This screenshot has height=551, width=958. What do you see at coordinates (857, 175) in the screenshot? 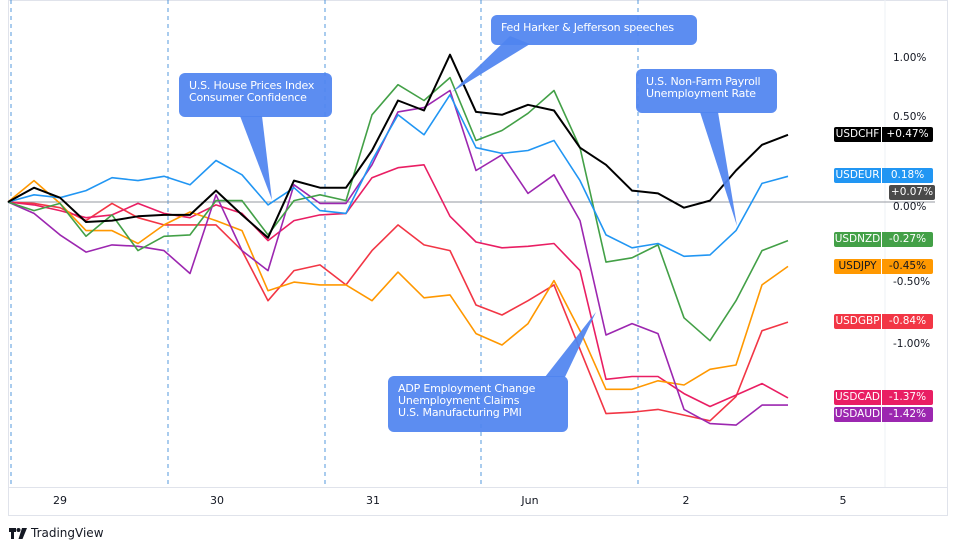
I see `series-name: USDEUR` at bounding box center [857, 175].